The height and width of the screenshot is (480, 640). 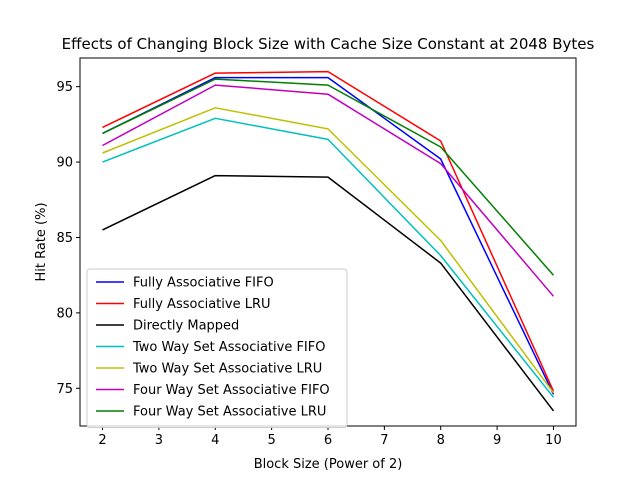 What do you see at coordinates (64, 389) in the screenshot?
I see `y-tick-label: 75` at bounding box center [64, 389].